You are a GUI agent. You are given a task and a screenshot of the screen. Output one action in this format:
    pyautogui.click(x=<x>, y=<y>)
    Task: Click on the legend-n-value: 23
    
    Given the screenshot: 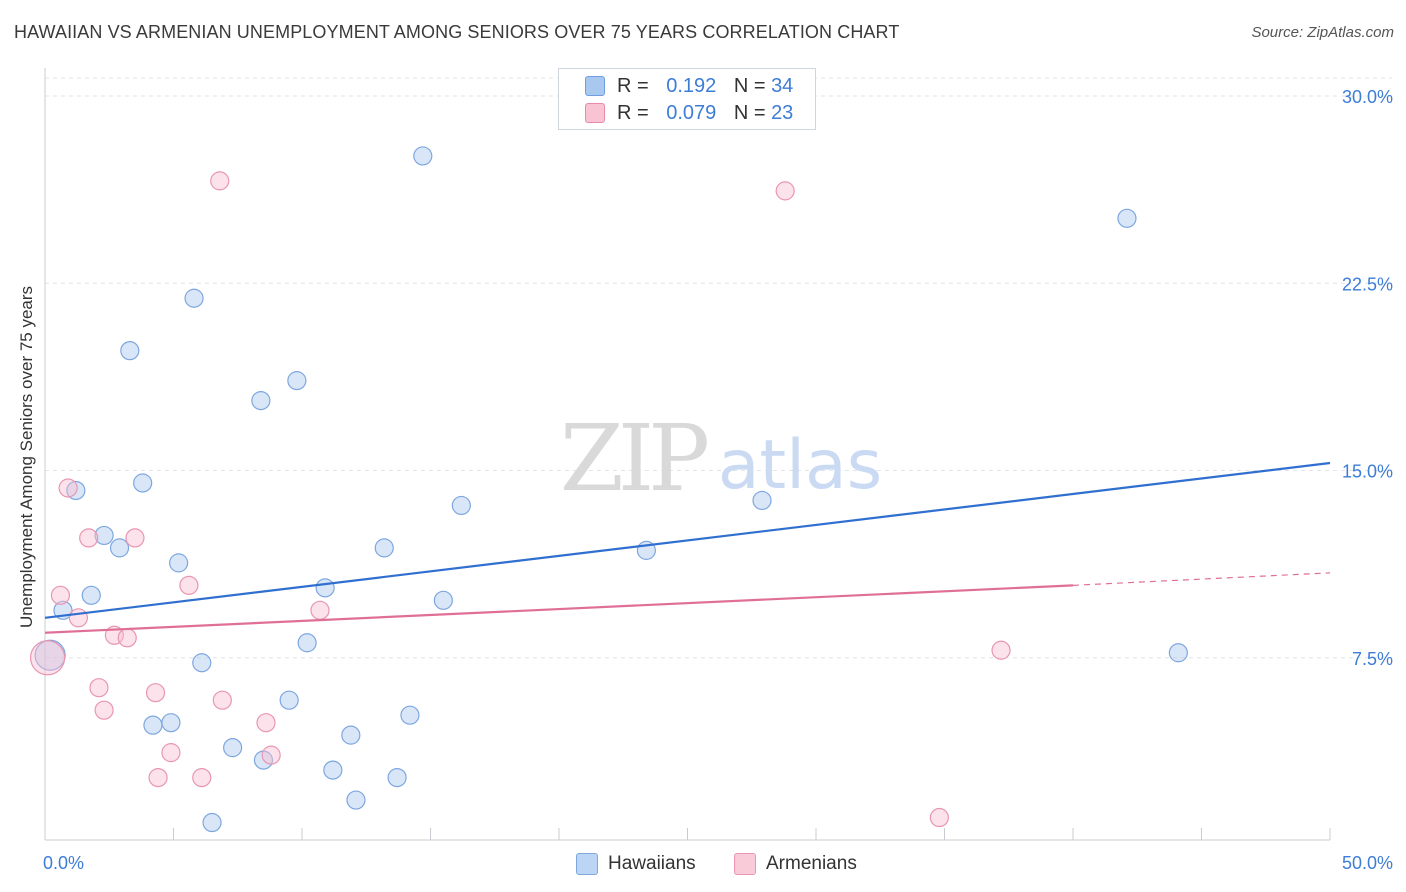 What is the action you would take?
    pyautogui.click(x=782, y=112)
    